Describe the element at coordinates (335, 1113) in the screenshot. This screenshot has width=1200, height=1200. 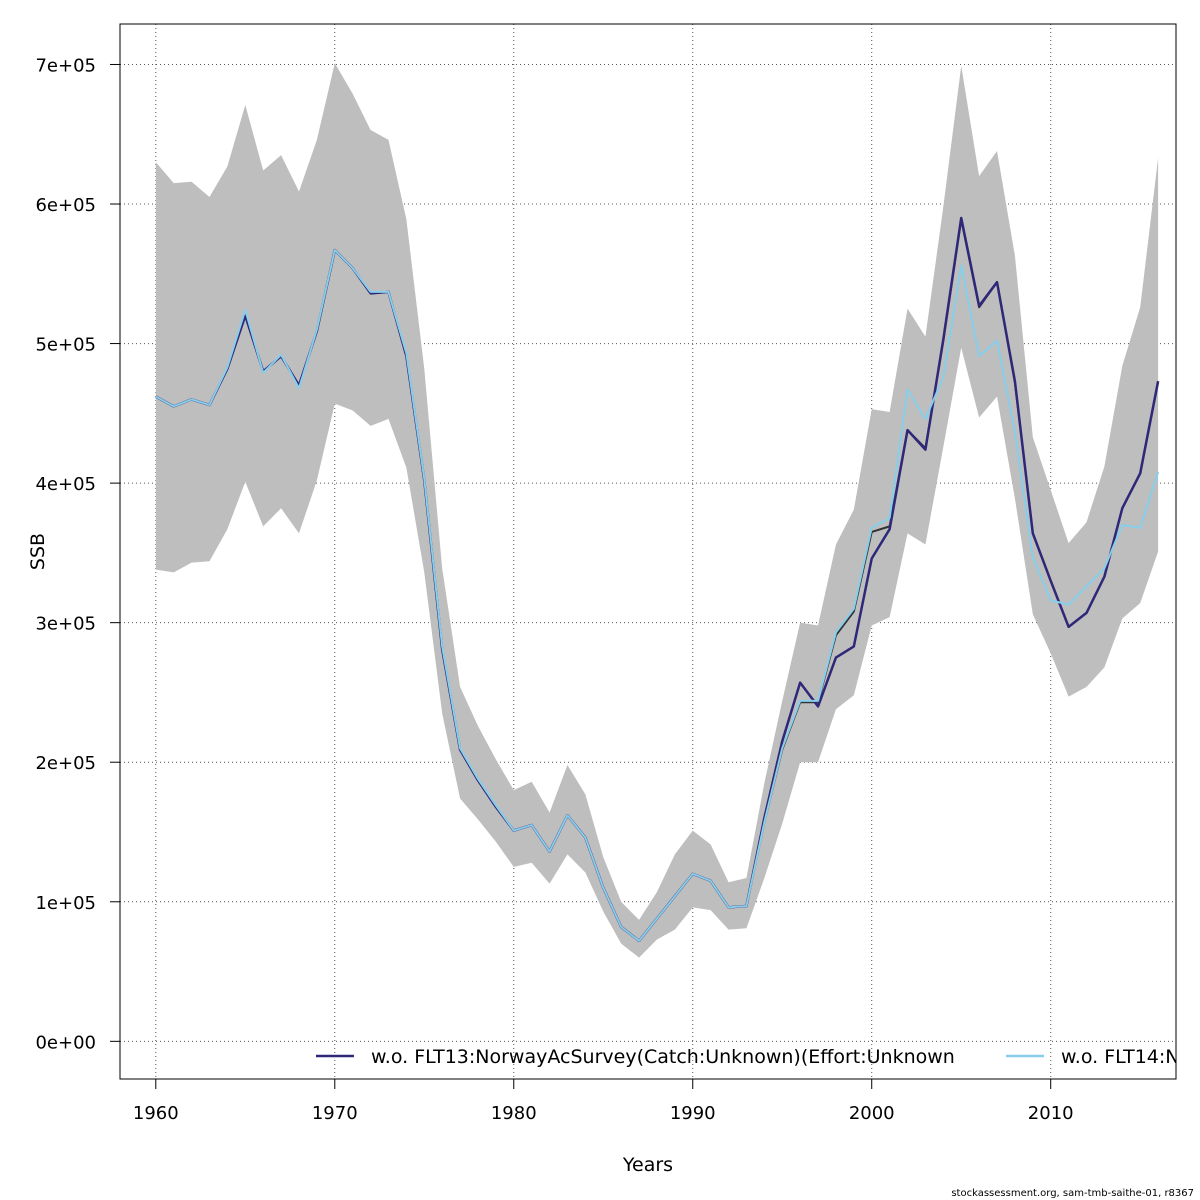
I see `x-tick-label: 1970` at that location.